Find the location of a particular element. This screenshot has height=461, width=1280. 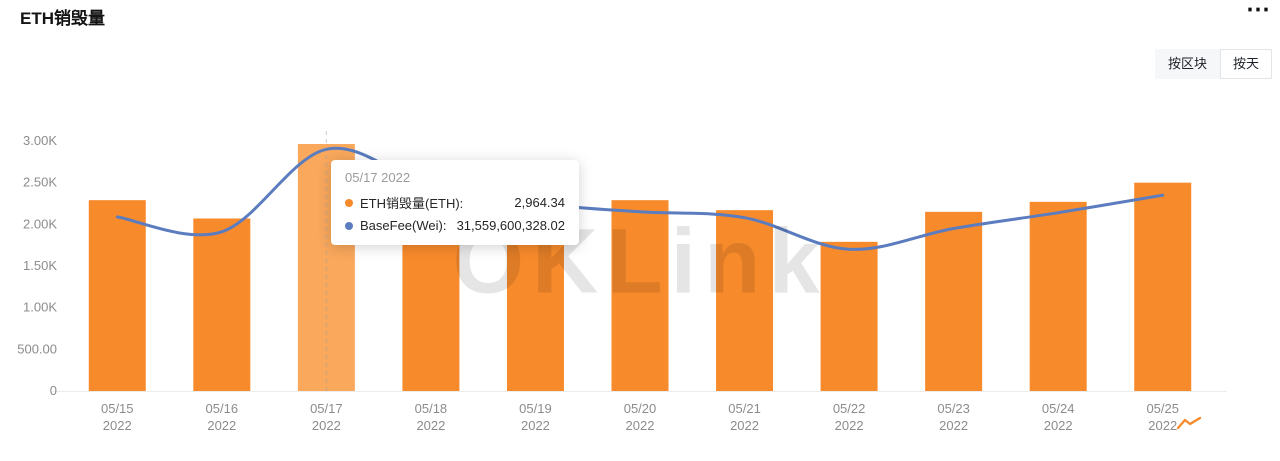

y-tick-label: 3.00K is located at coordinates (40, 140).